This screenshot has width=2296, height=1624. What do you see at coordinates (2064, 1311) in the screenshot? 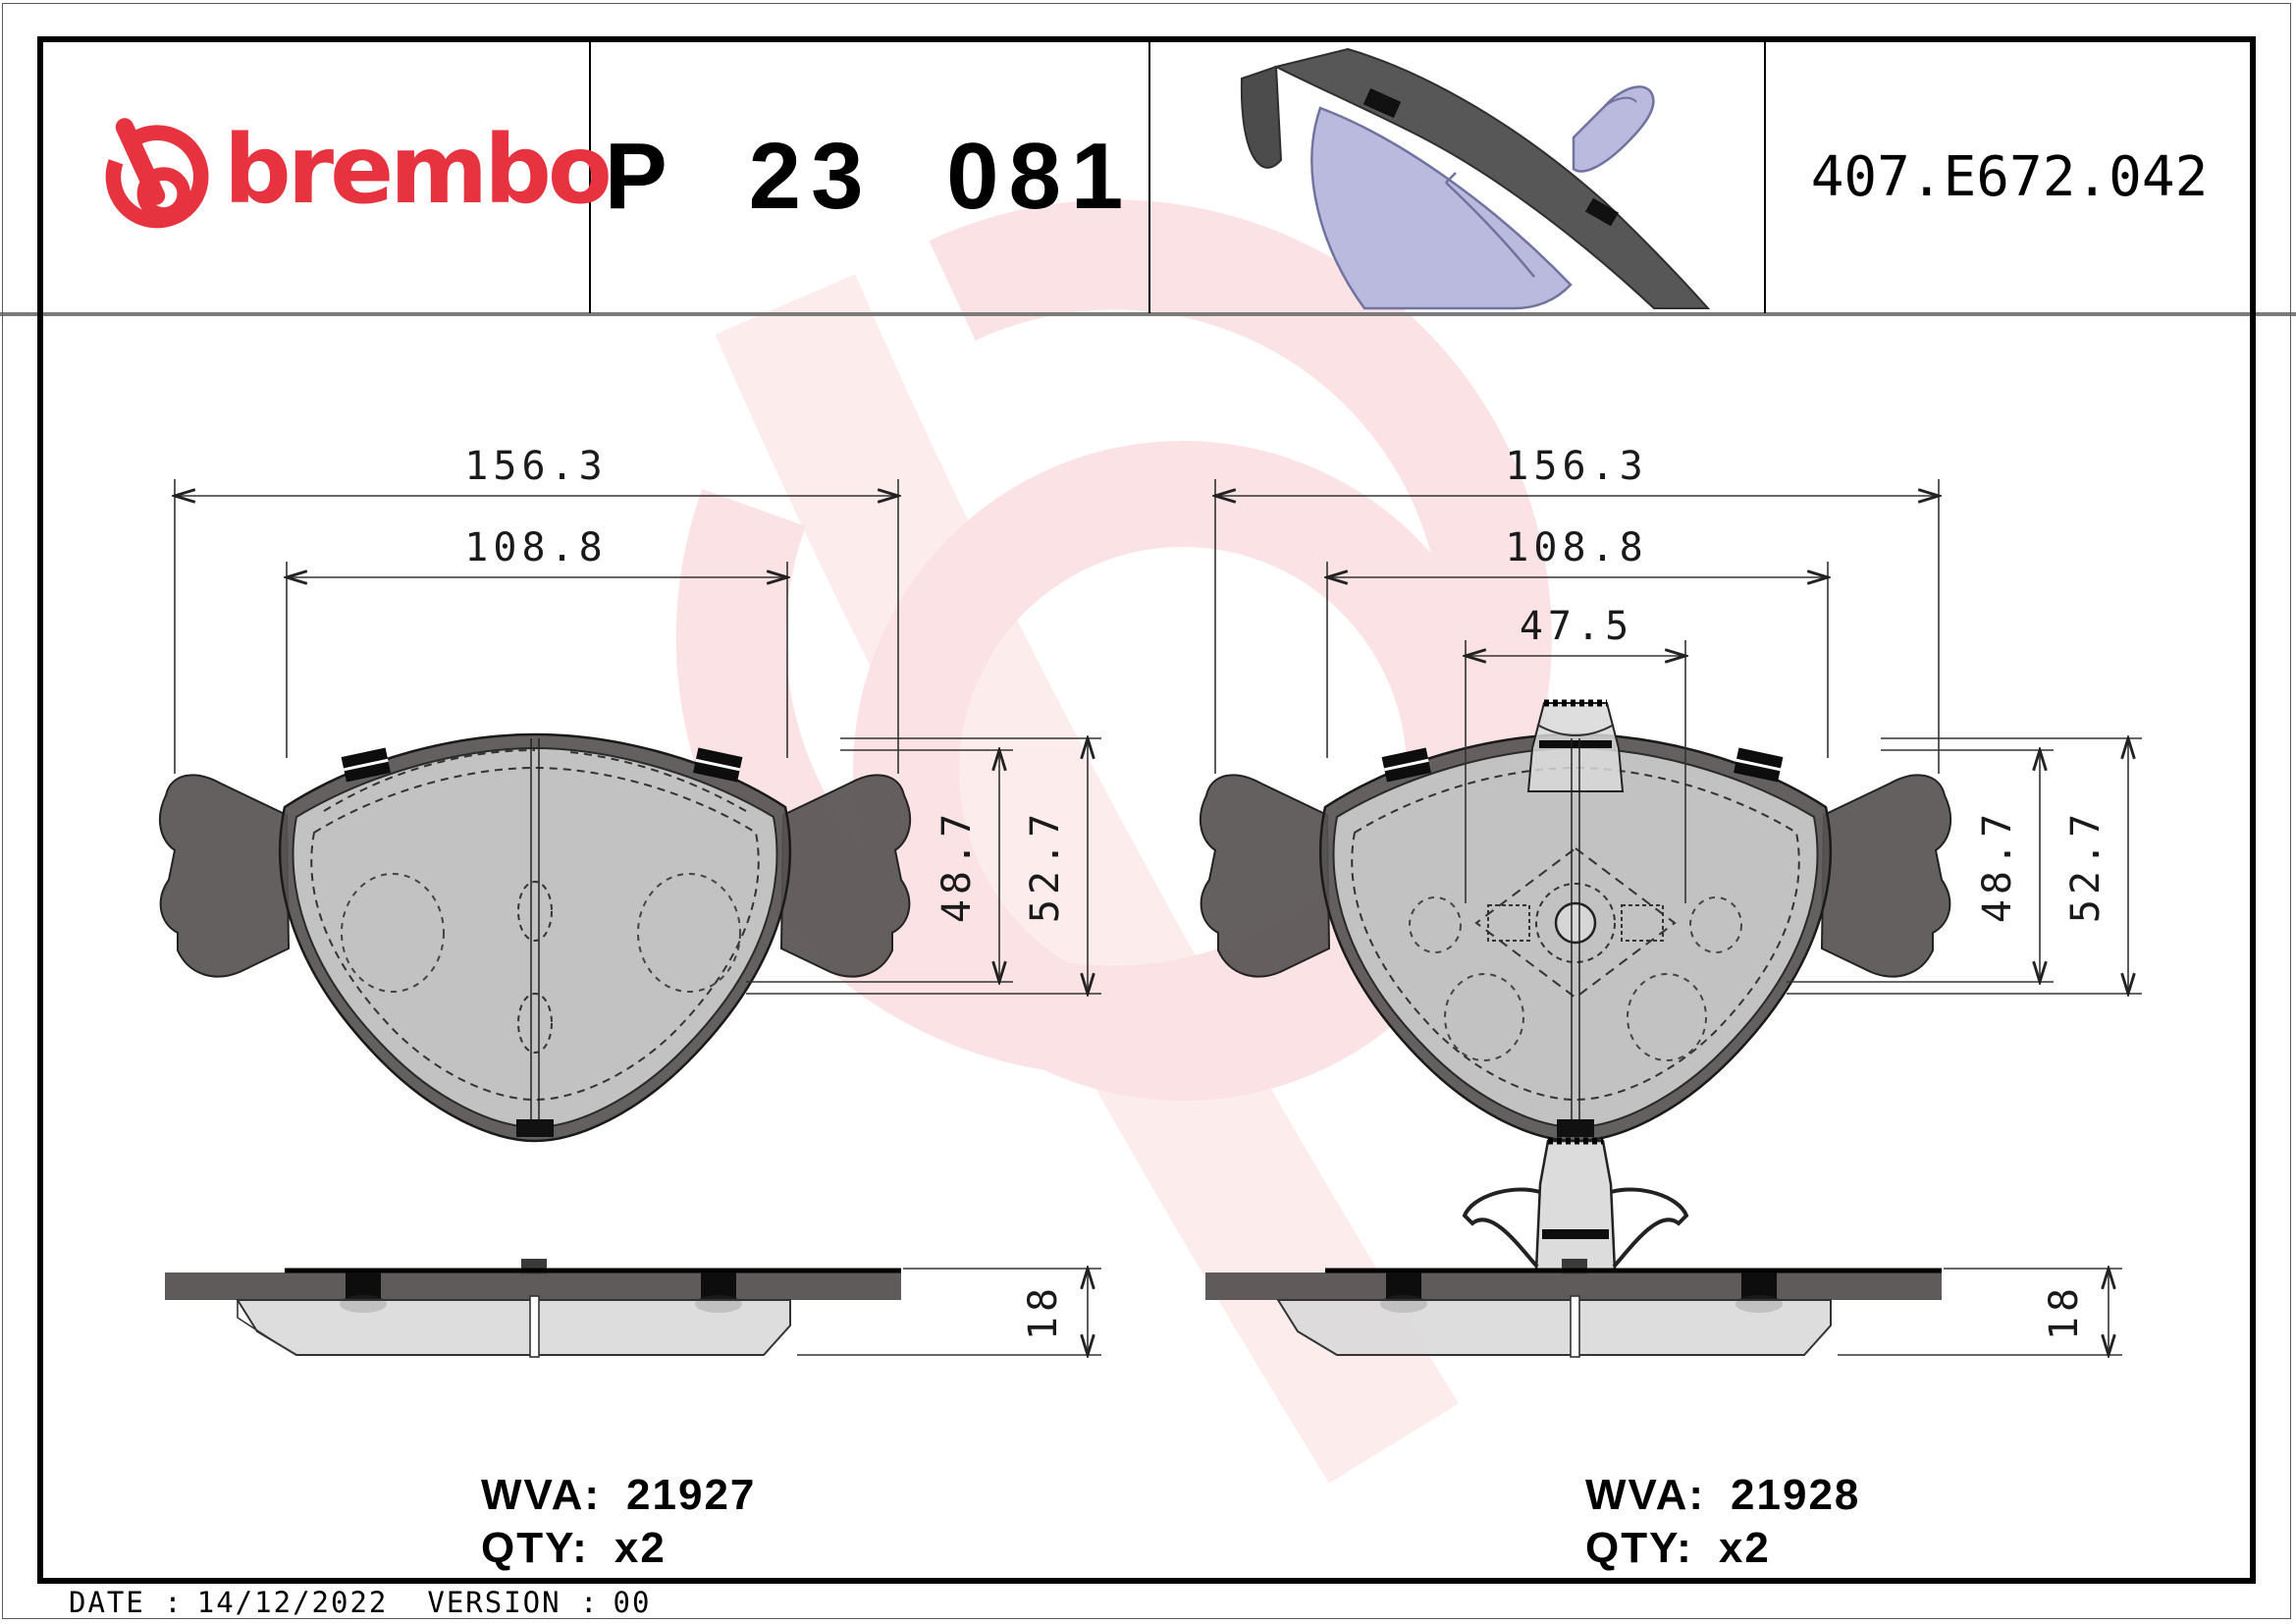
I see `dim-thickness-right: 18` at bounding box center [2064, 1311].